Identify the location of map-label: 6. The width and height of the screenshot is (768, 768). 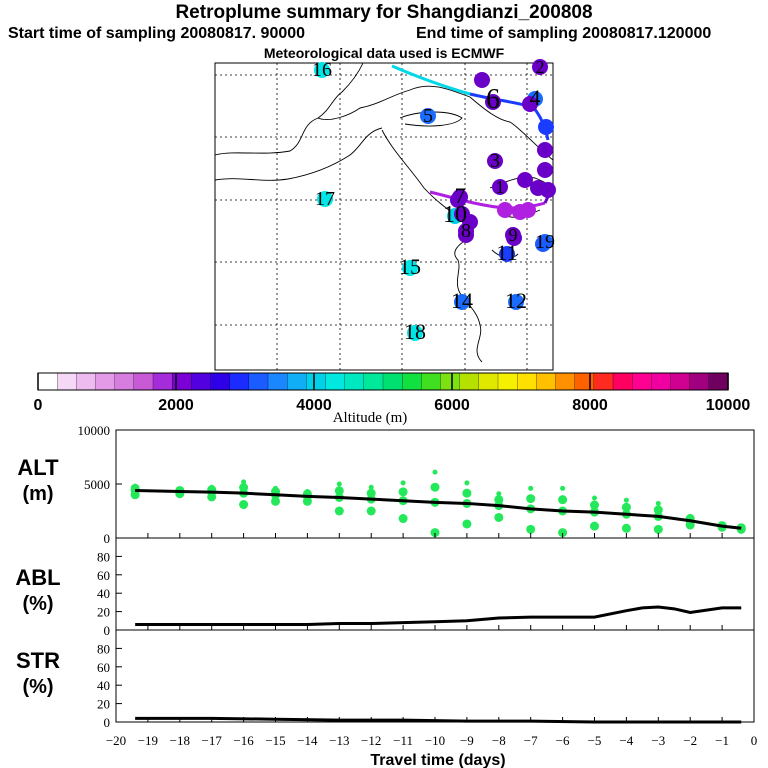
(493, 99).